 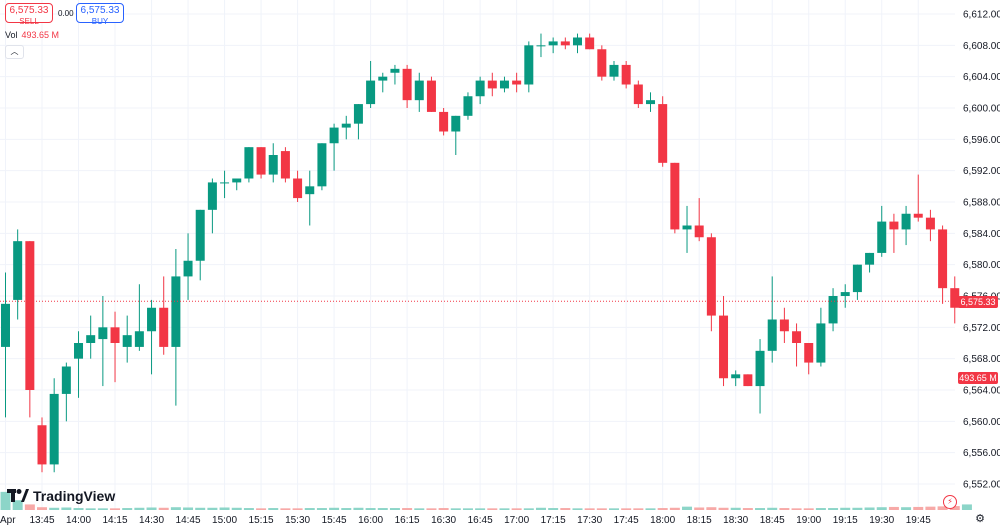 I want to click on price-tick-label: 6,568.00, so click(x=981, y=359).